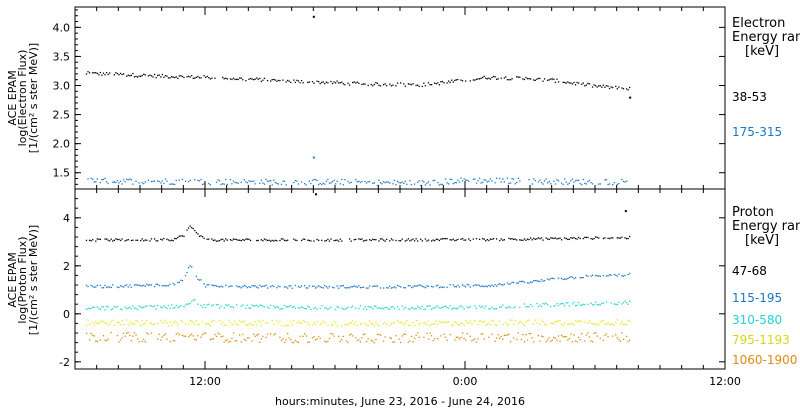 Image resolution: width=800 pixels, height=410 pixels. I want to click on proton-legend-1060-1900: 1060-1900, so click(764, 360).